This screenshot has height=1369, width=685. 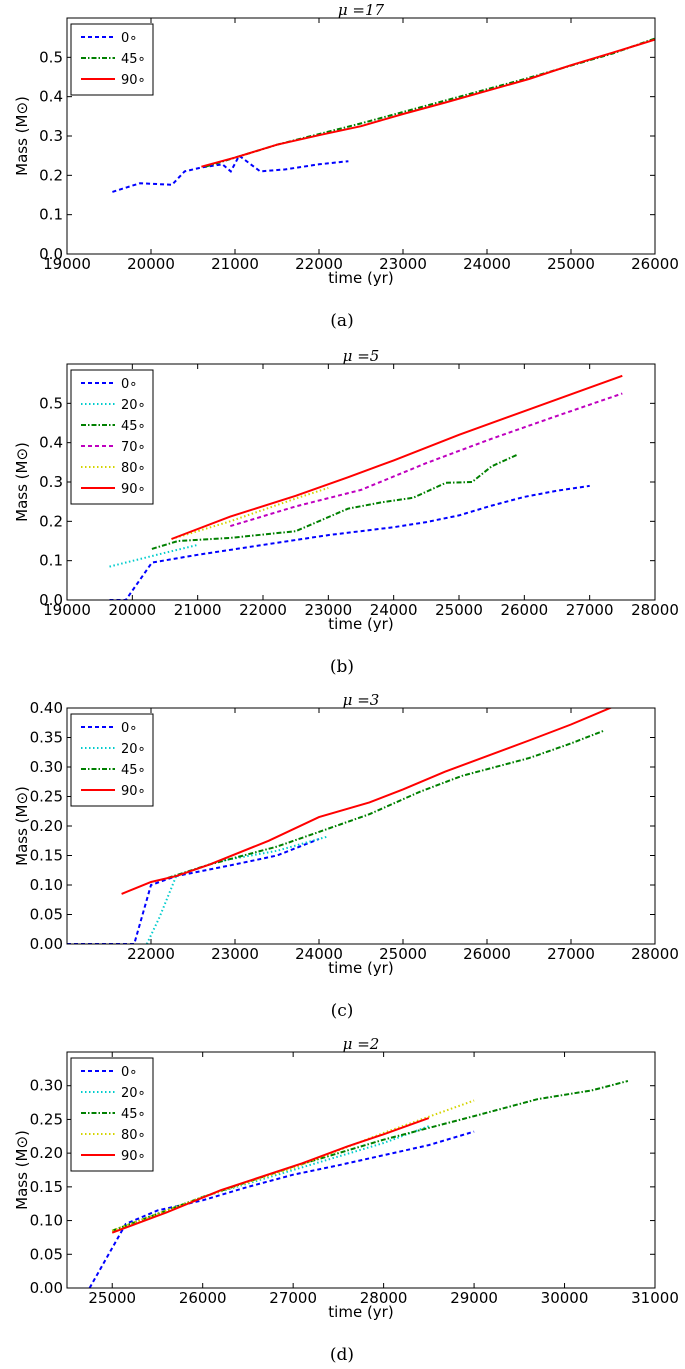 What do you see at coordinates (342, 1355) in the screenshot?
I see `panel-caption: (d)` at bounding box center [342, 1355].